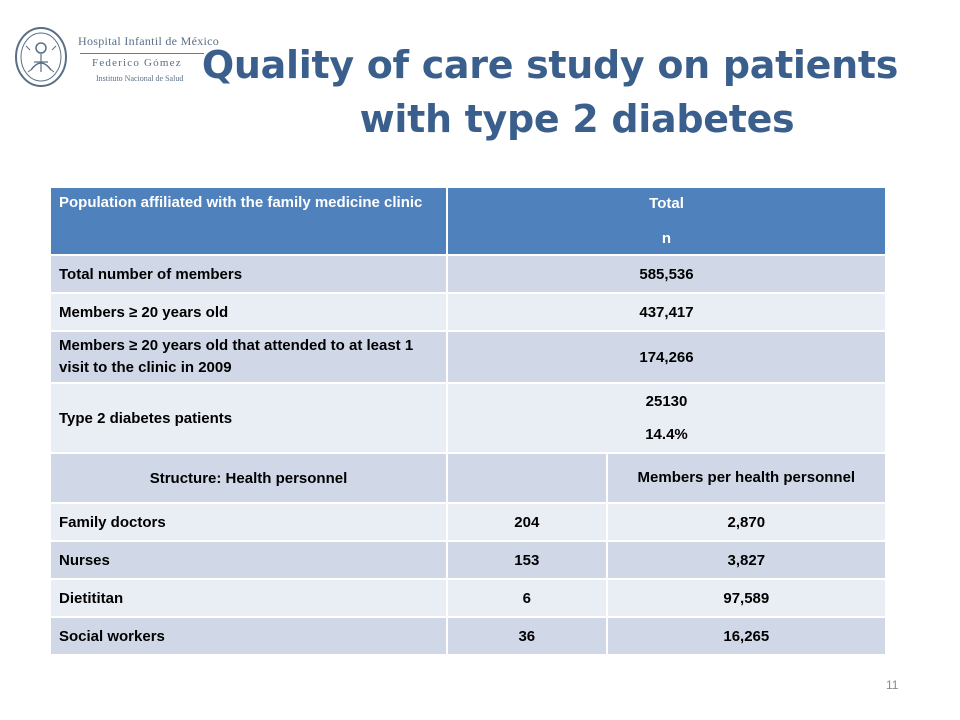 The width and height of the screenshot is (960, 720). Describe the element at coordinates (41, 57) in the screenshot. I see `hospital-seal-icon` at that location.